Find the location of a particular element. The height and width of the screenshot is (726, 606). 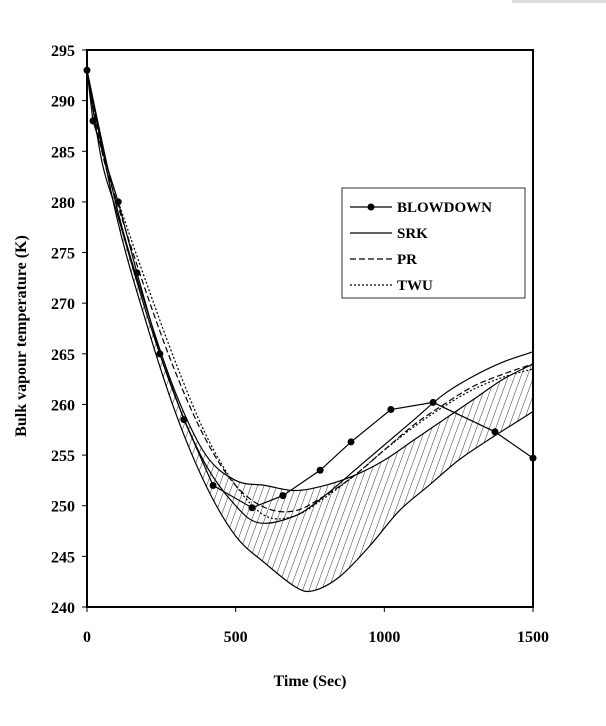

y-tick-label: 245 is located at coordinates (63, 557).